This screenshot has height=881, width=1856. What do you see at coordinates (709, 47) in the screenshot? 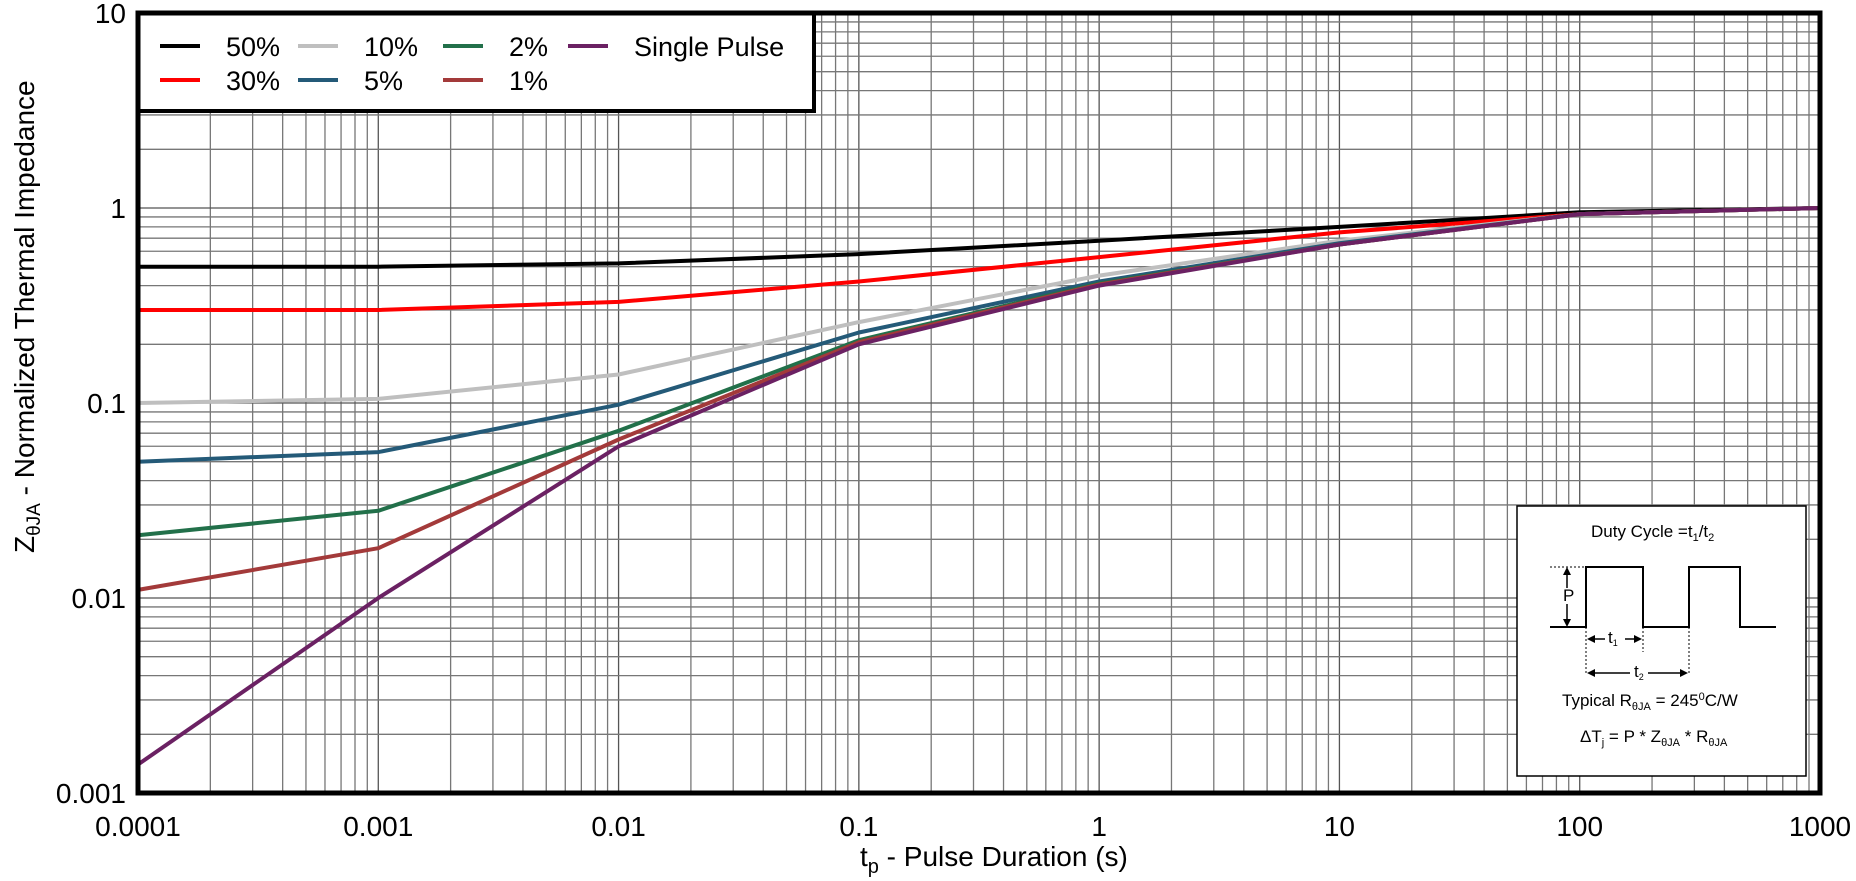
I see `svg-text: Single Pulse` at bounding box center [709, 47].